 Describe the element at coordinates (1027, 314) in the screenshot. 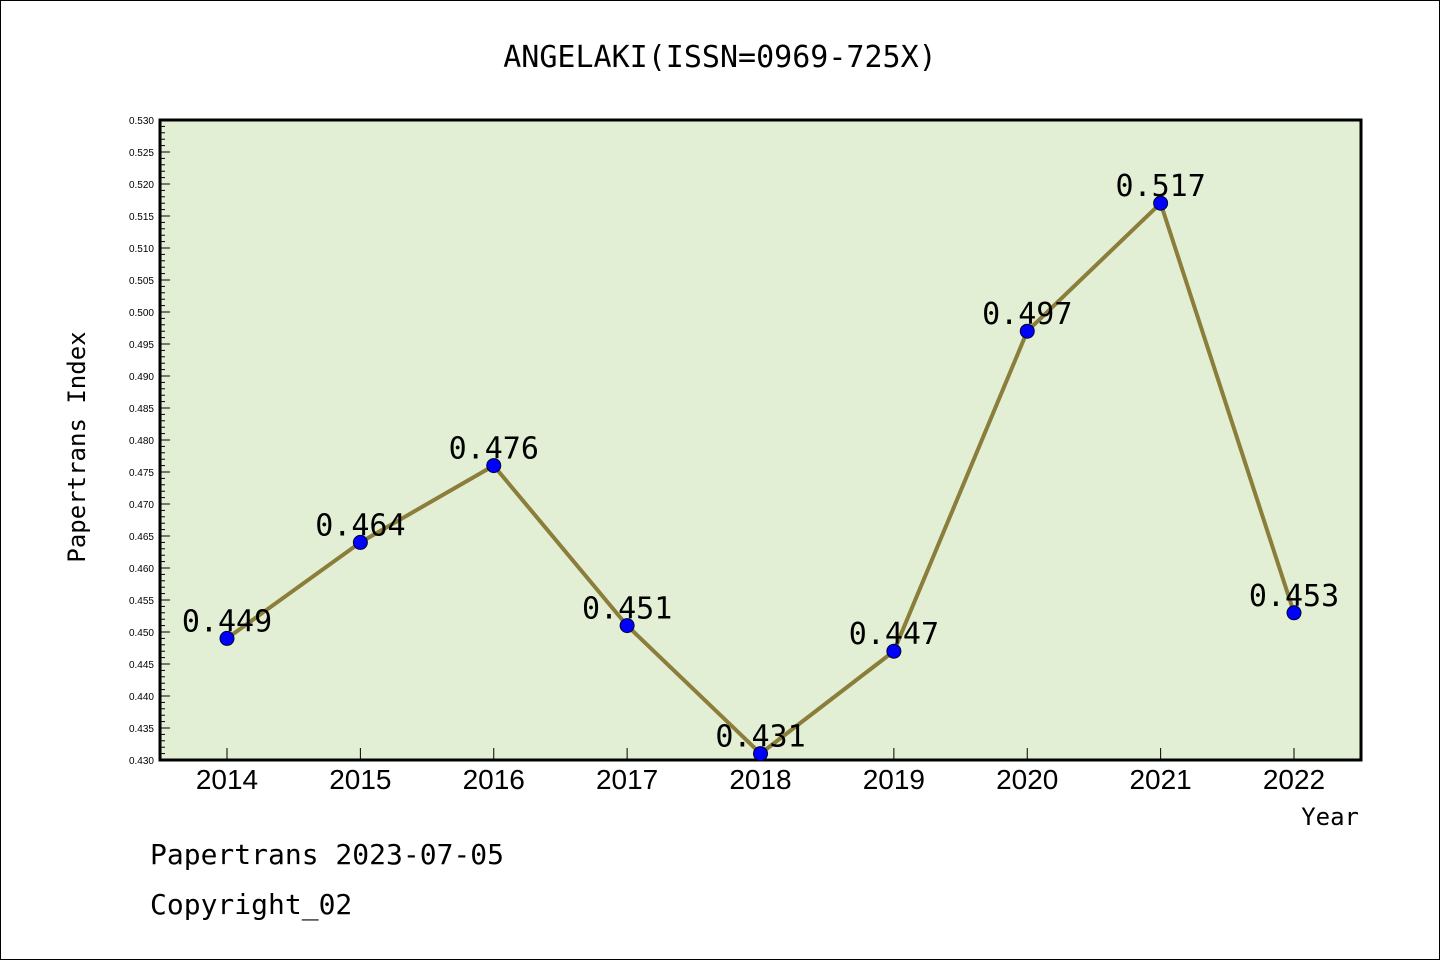

I see `data-label: 0.497` at that location.